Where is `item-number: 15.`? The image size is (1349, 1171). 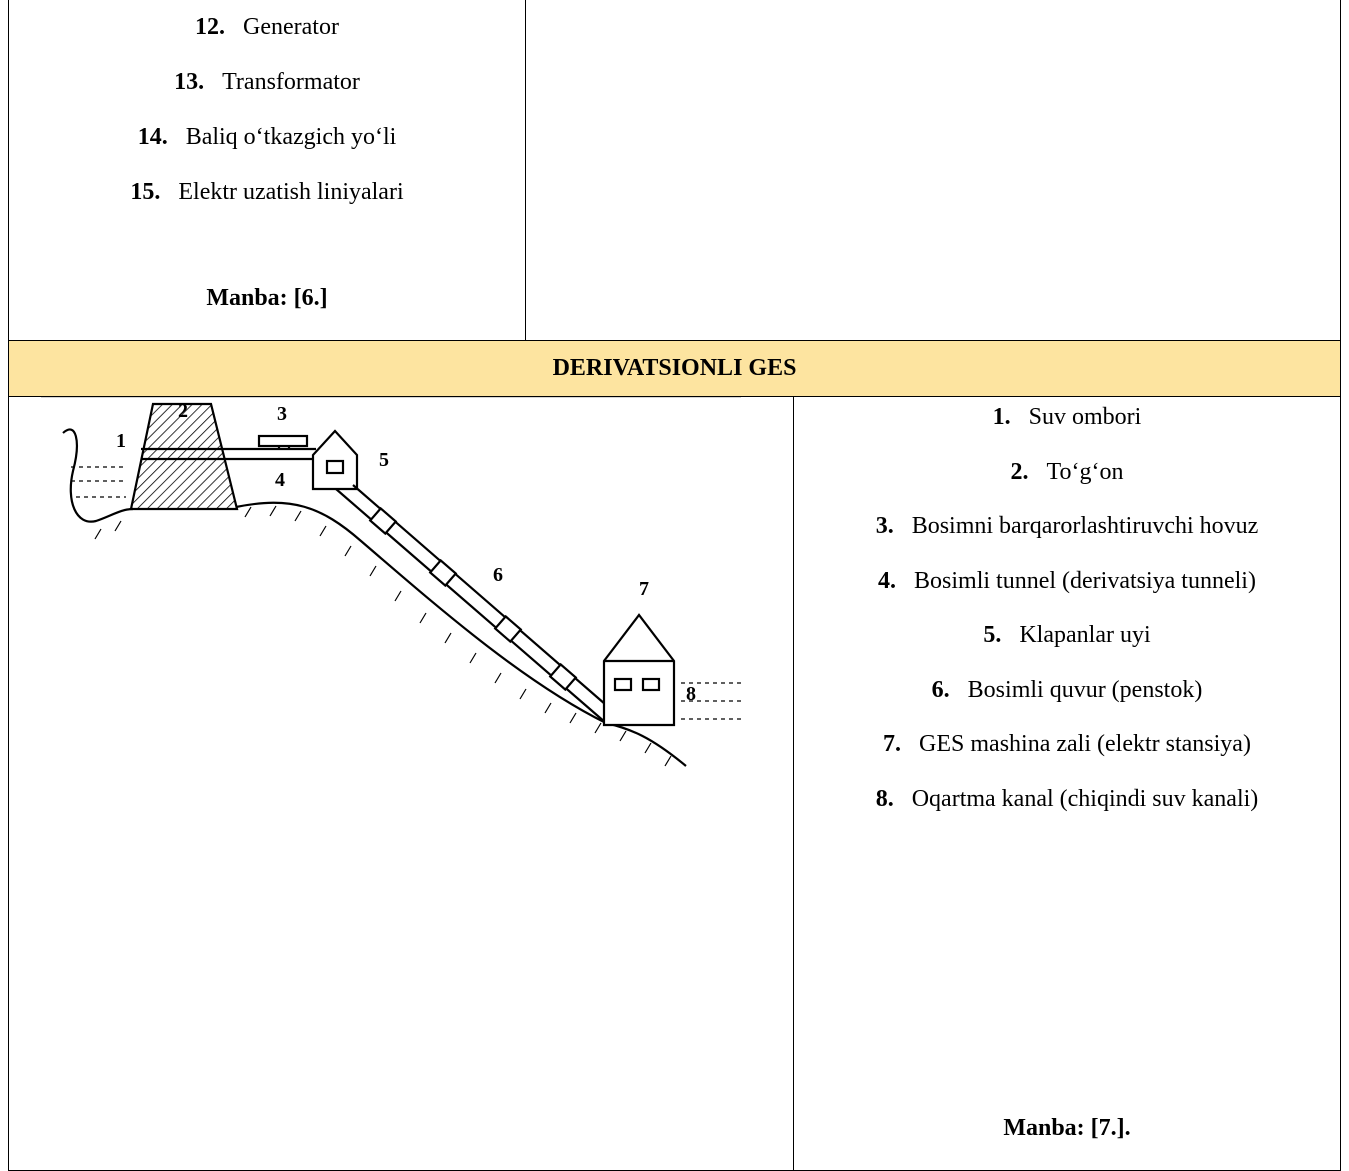 item-number: 15. is located at coordinates (145, 192).